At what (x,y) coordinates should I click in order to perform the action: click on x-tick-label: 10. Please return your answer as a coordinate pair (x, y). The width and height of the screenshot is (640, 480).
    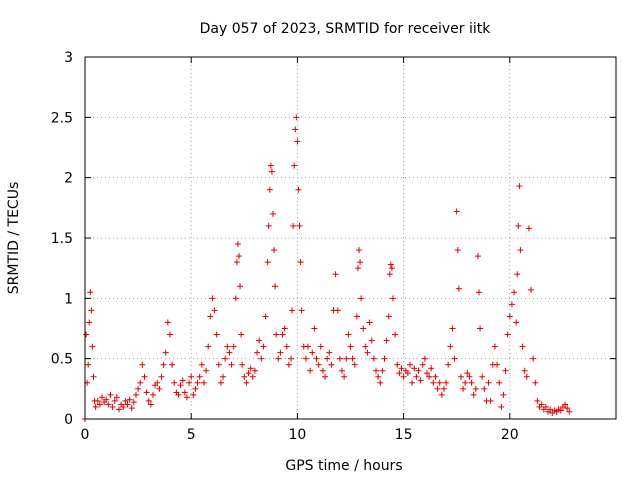
    Looking at the image, I should click on (297, 435).